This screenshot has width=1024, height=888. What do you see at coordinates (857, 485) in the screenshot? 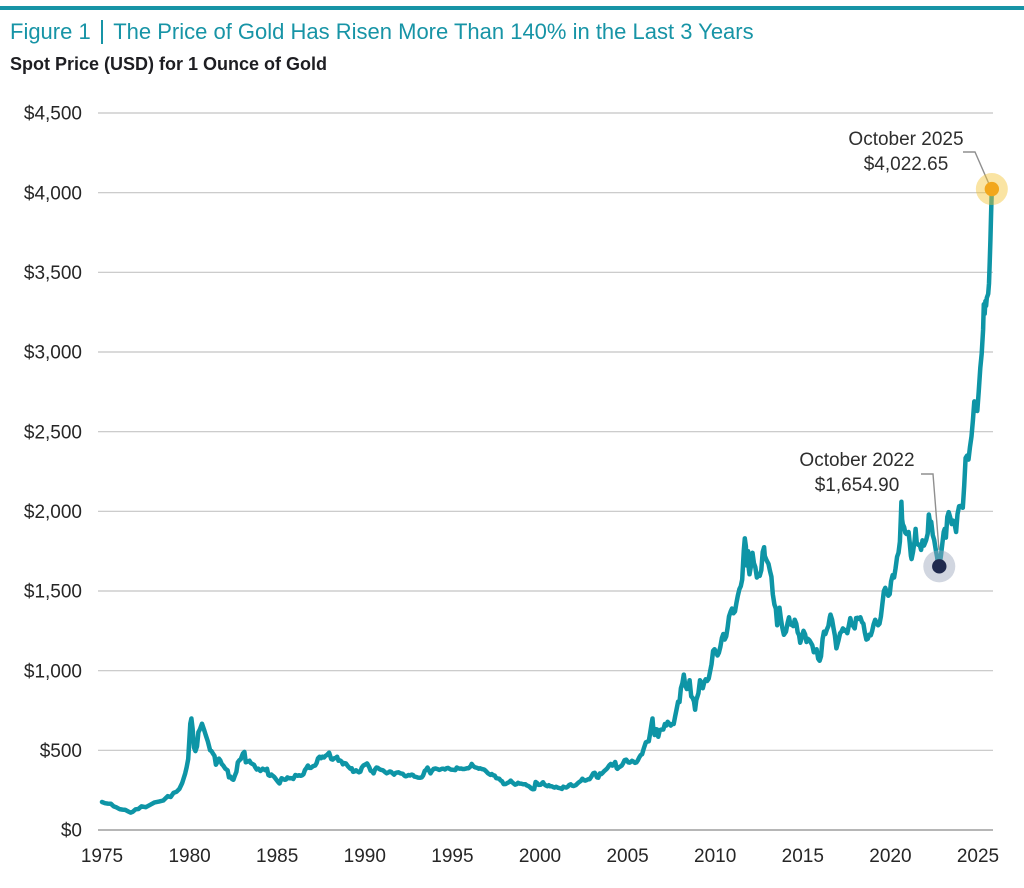
I see `annotation-price-label: $1,654.90` at bounding box center [857, 485].